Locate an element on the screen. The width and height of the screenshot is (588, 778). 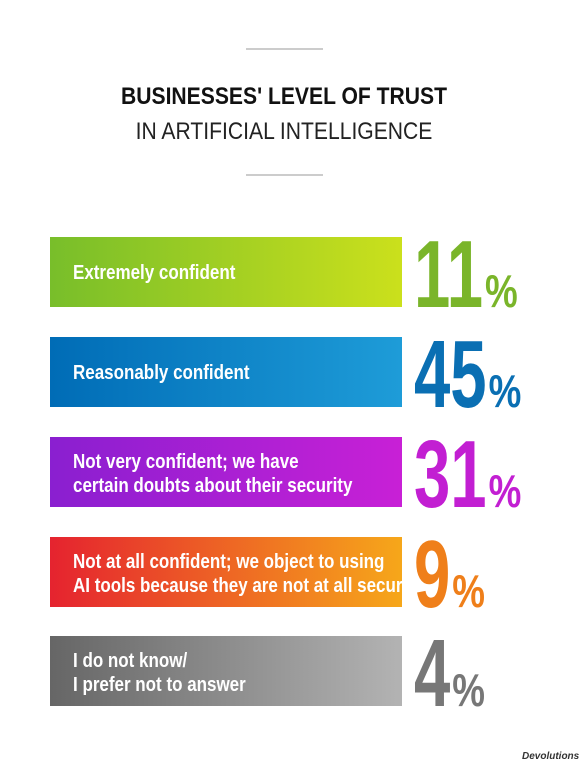
bar-label: Not very confident; we have is located at coordinates (186, 461).